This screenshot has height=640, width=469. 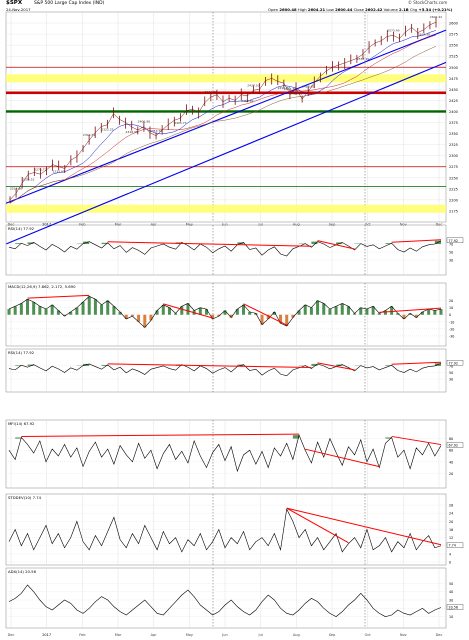 I want to click on symbol-label: $SPX, so click(x=14, y=3).